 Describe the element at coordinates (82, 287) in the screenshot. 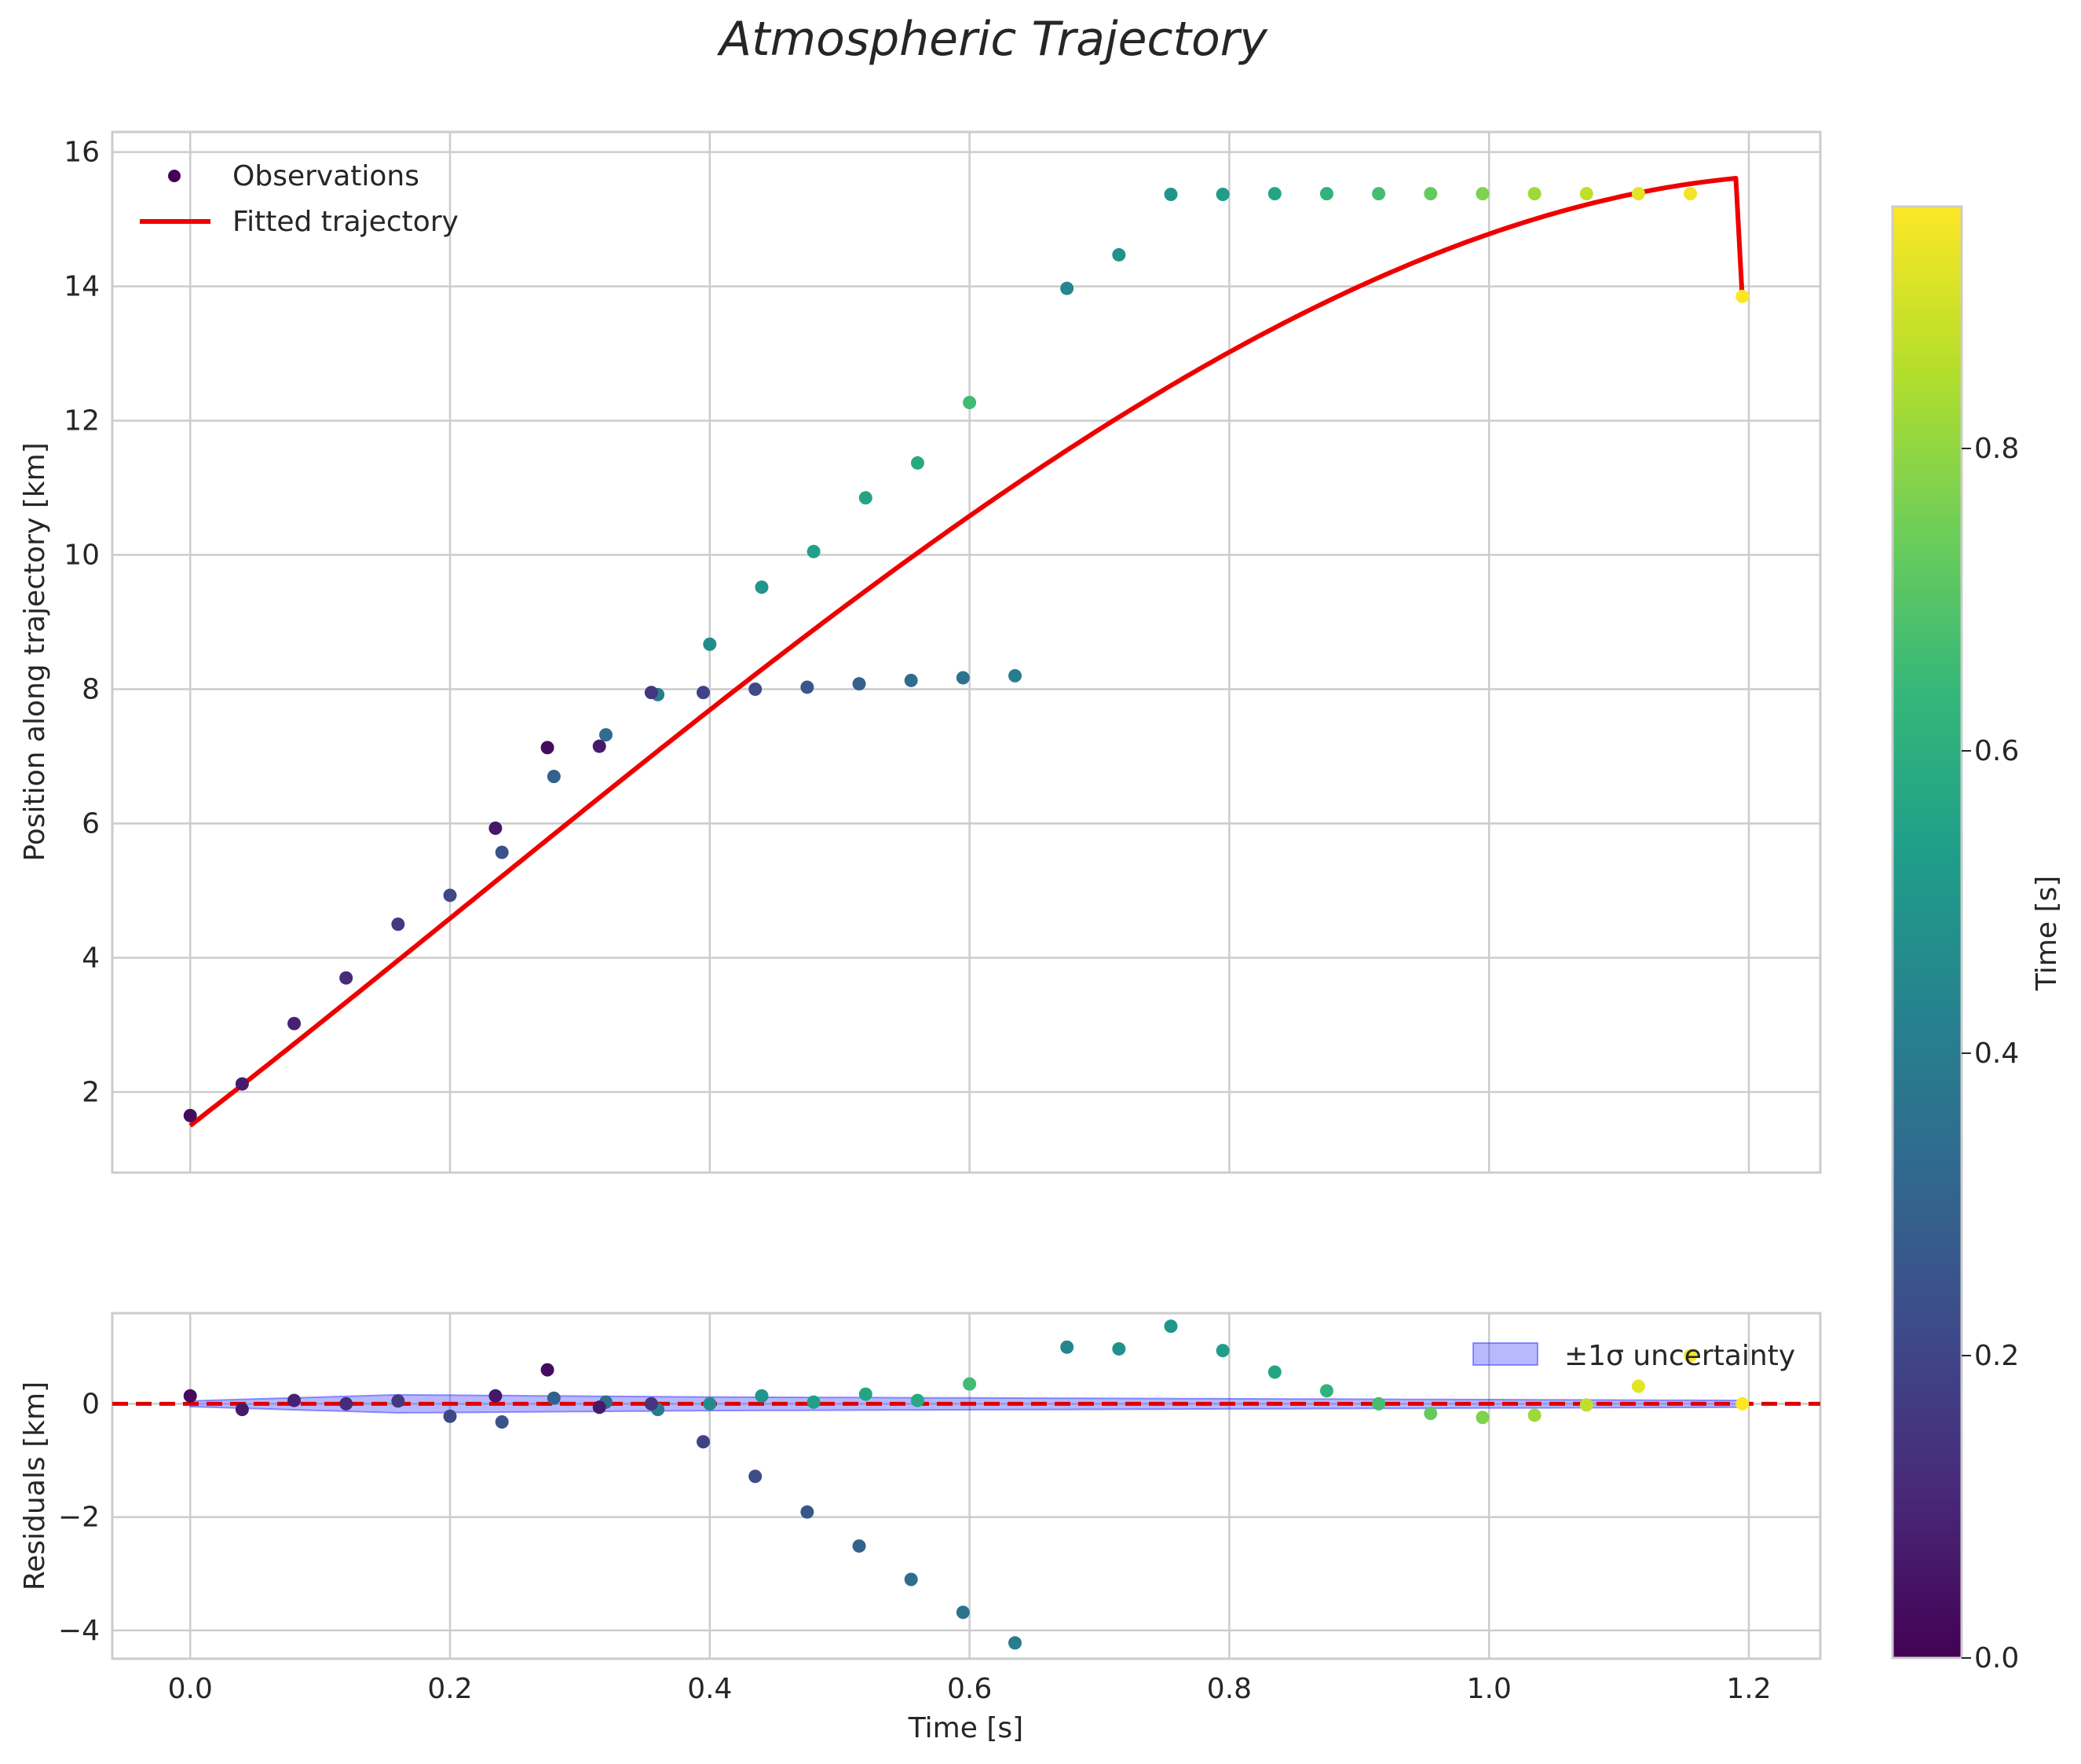

I see `top-y-tick-label: 14` at that location.